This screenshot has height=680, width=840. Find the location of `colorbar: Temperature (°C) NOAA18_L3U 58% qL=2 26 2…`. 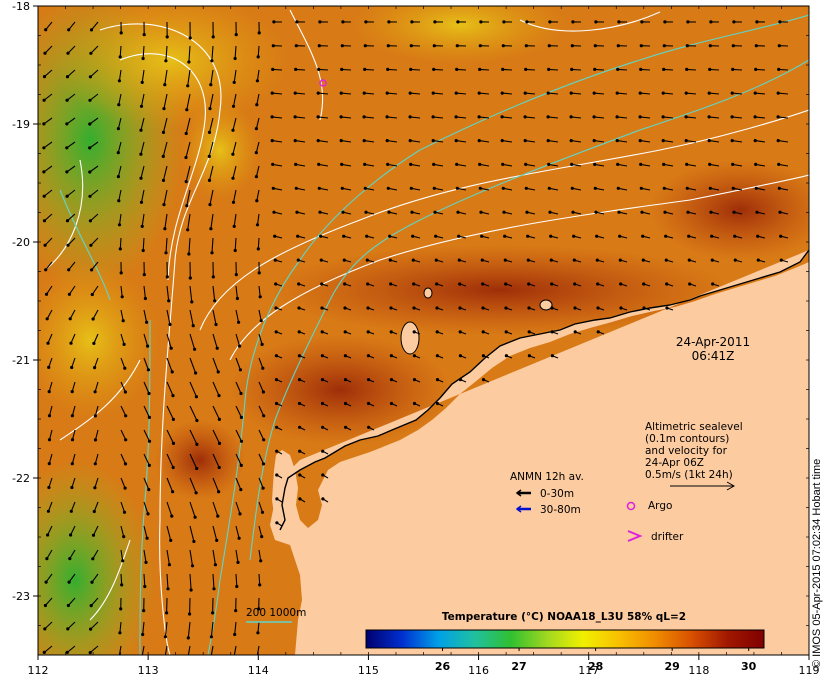

colorbar: Temperature (°C) NOAA18_L3U 58% qL=2 26 2… is located at coordinates (565, 642).